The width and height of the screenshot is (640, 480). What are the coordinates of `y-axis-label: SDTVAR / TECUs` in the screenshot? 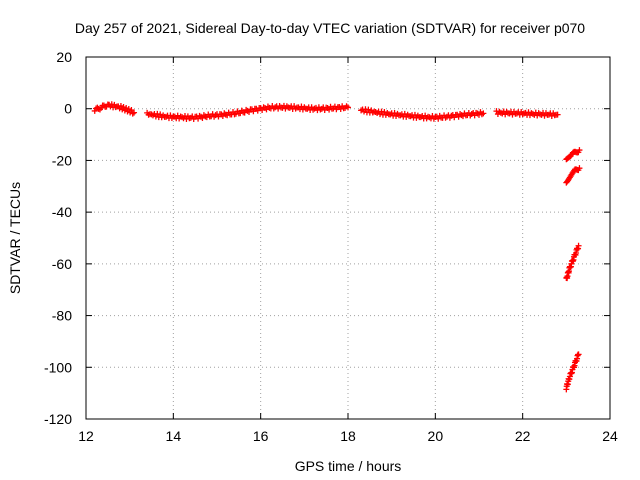 It's located at (15, 238).